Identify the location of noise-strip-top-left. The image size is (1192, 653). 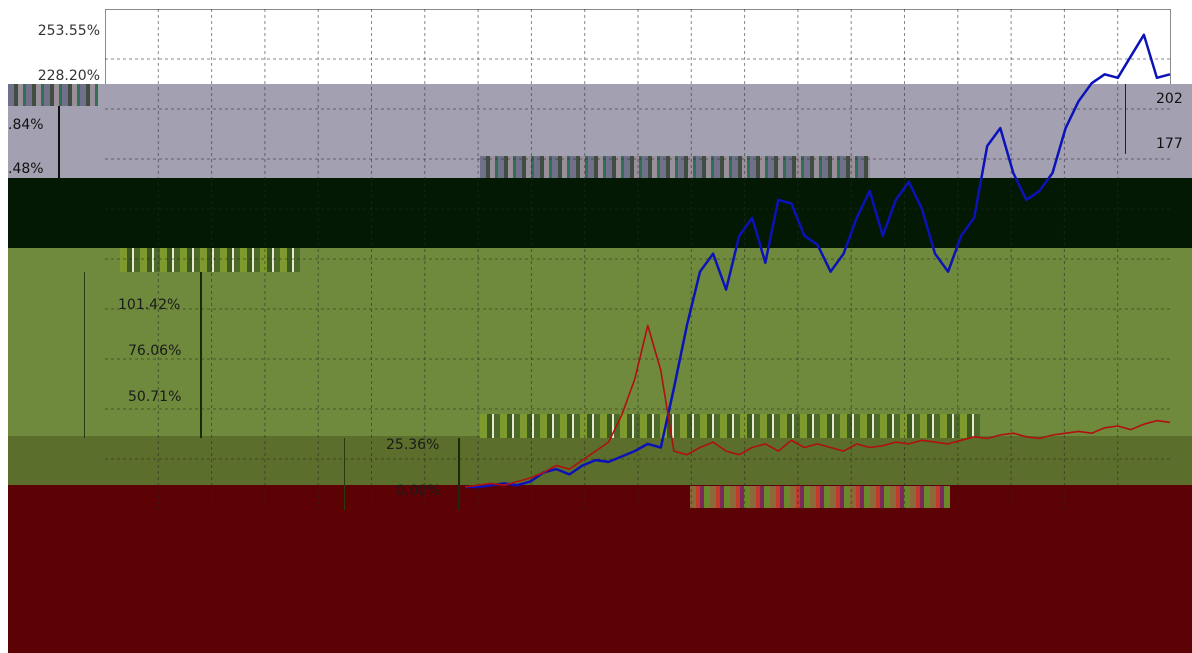
(53, 95).